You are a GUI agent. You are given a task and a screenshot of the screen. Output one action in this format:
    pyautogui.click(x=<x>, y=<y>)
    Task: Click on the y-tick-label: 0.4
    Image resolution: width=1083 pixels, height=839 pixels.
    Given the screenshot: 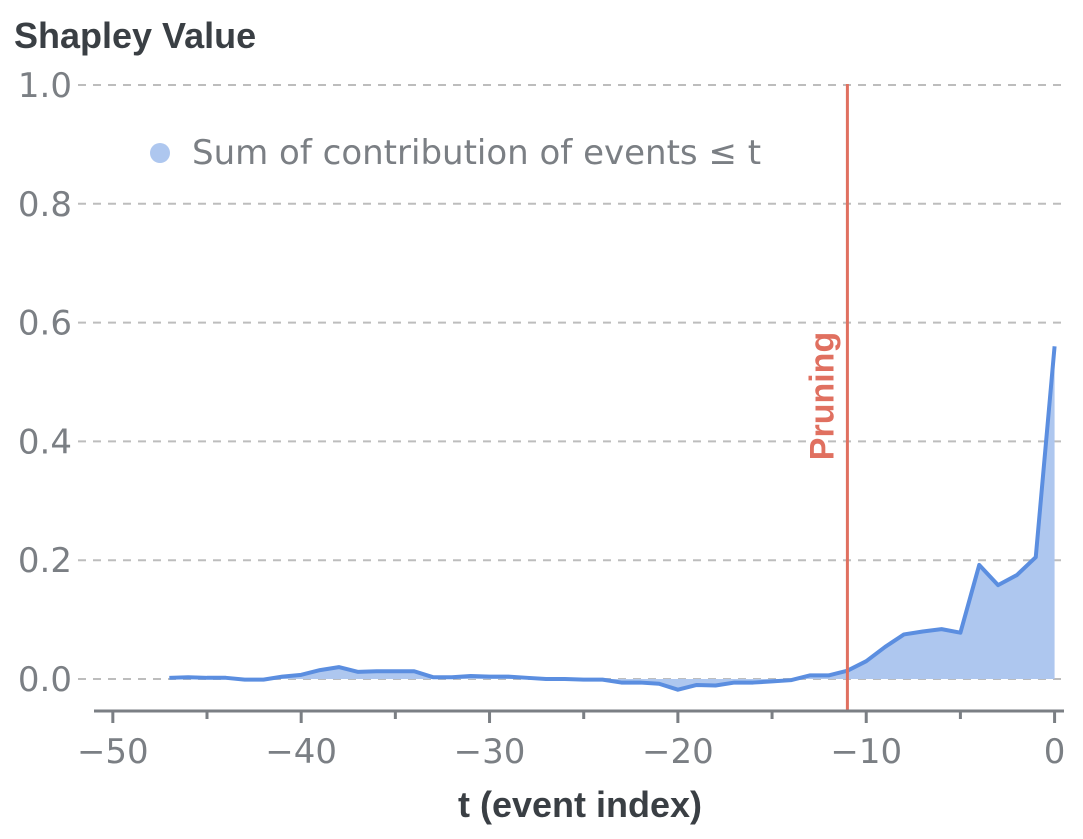 What is the action you would take?
    pyautogui.click(x=45, y=442)
    